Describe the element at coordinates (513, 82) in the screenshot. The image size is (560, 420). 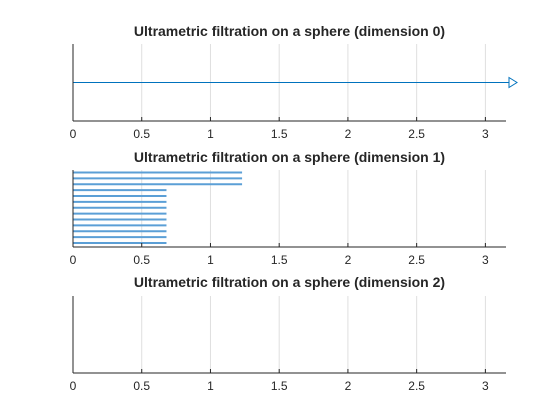
I see `infinity-arrow-marker` at that location.